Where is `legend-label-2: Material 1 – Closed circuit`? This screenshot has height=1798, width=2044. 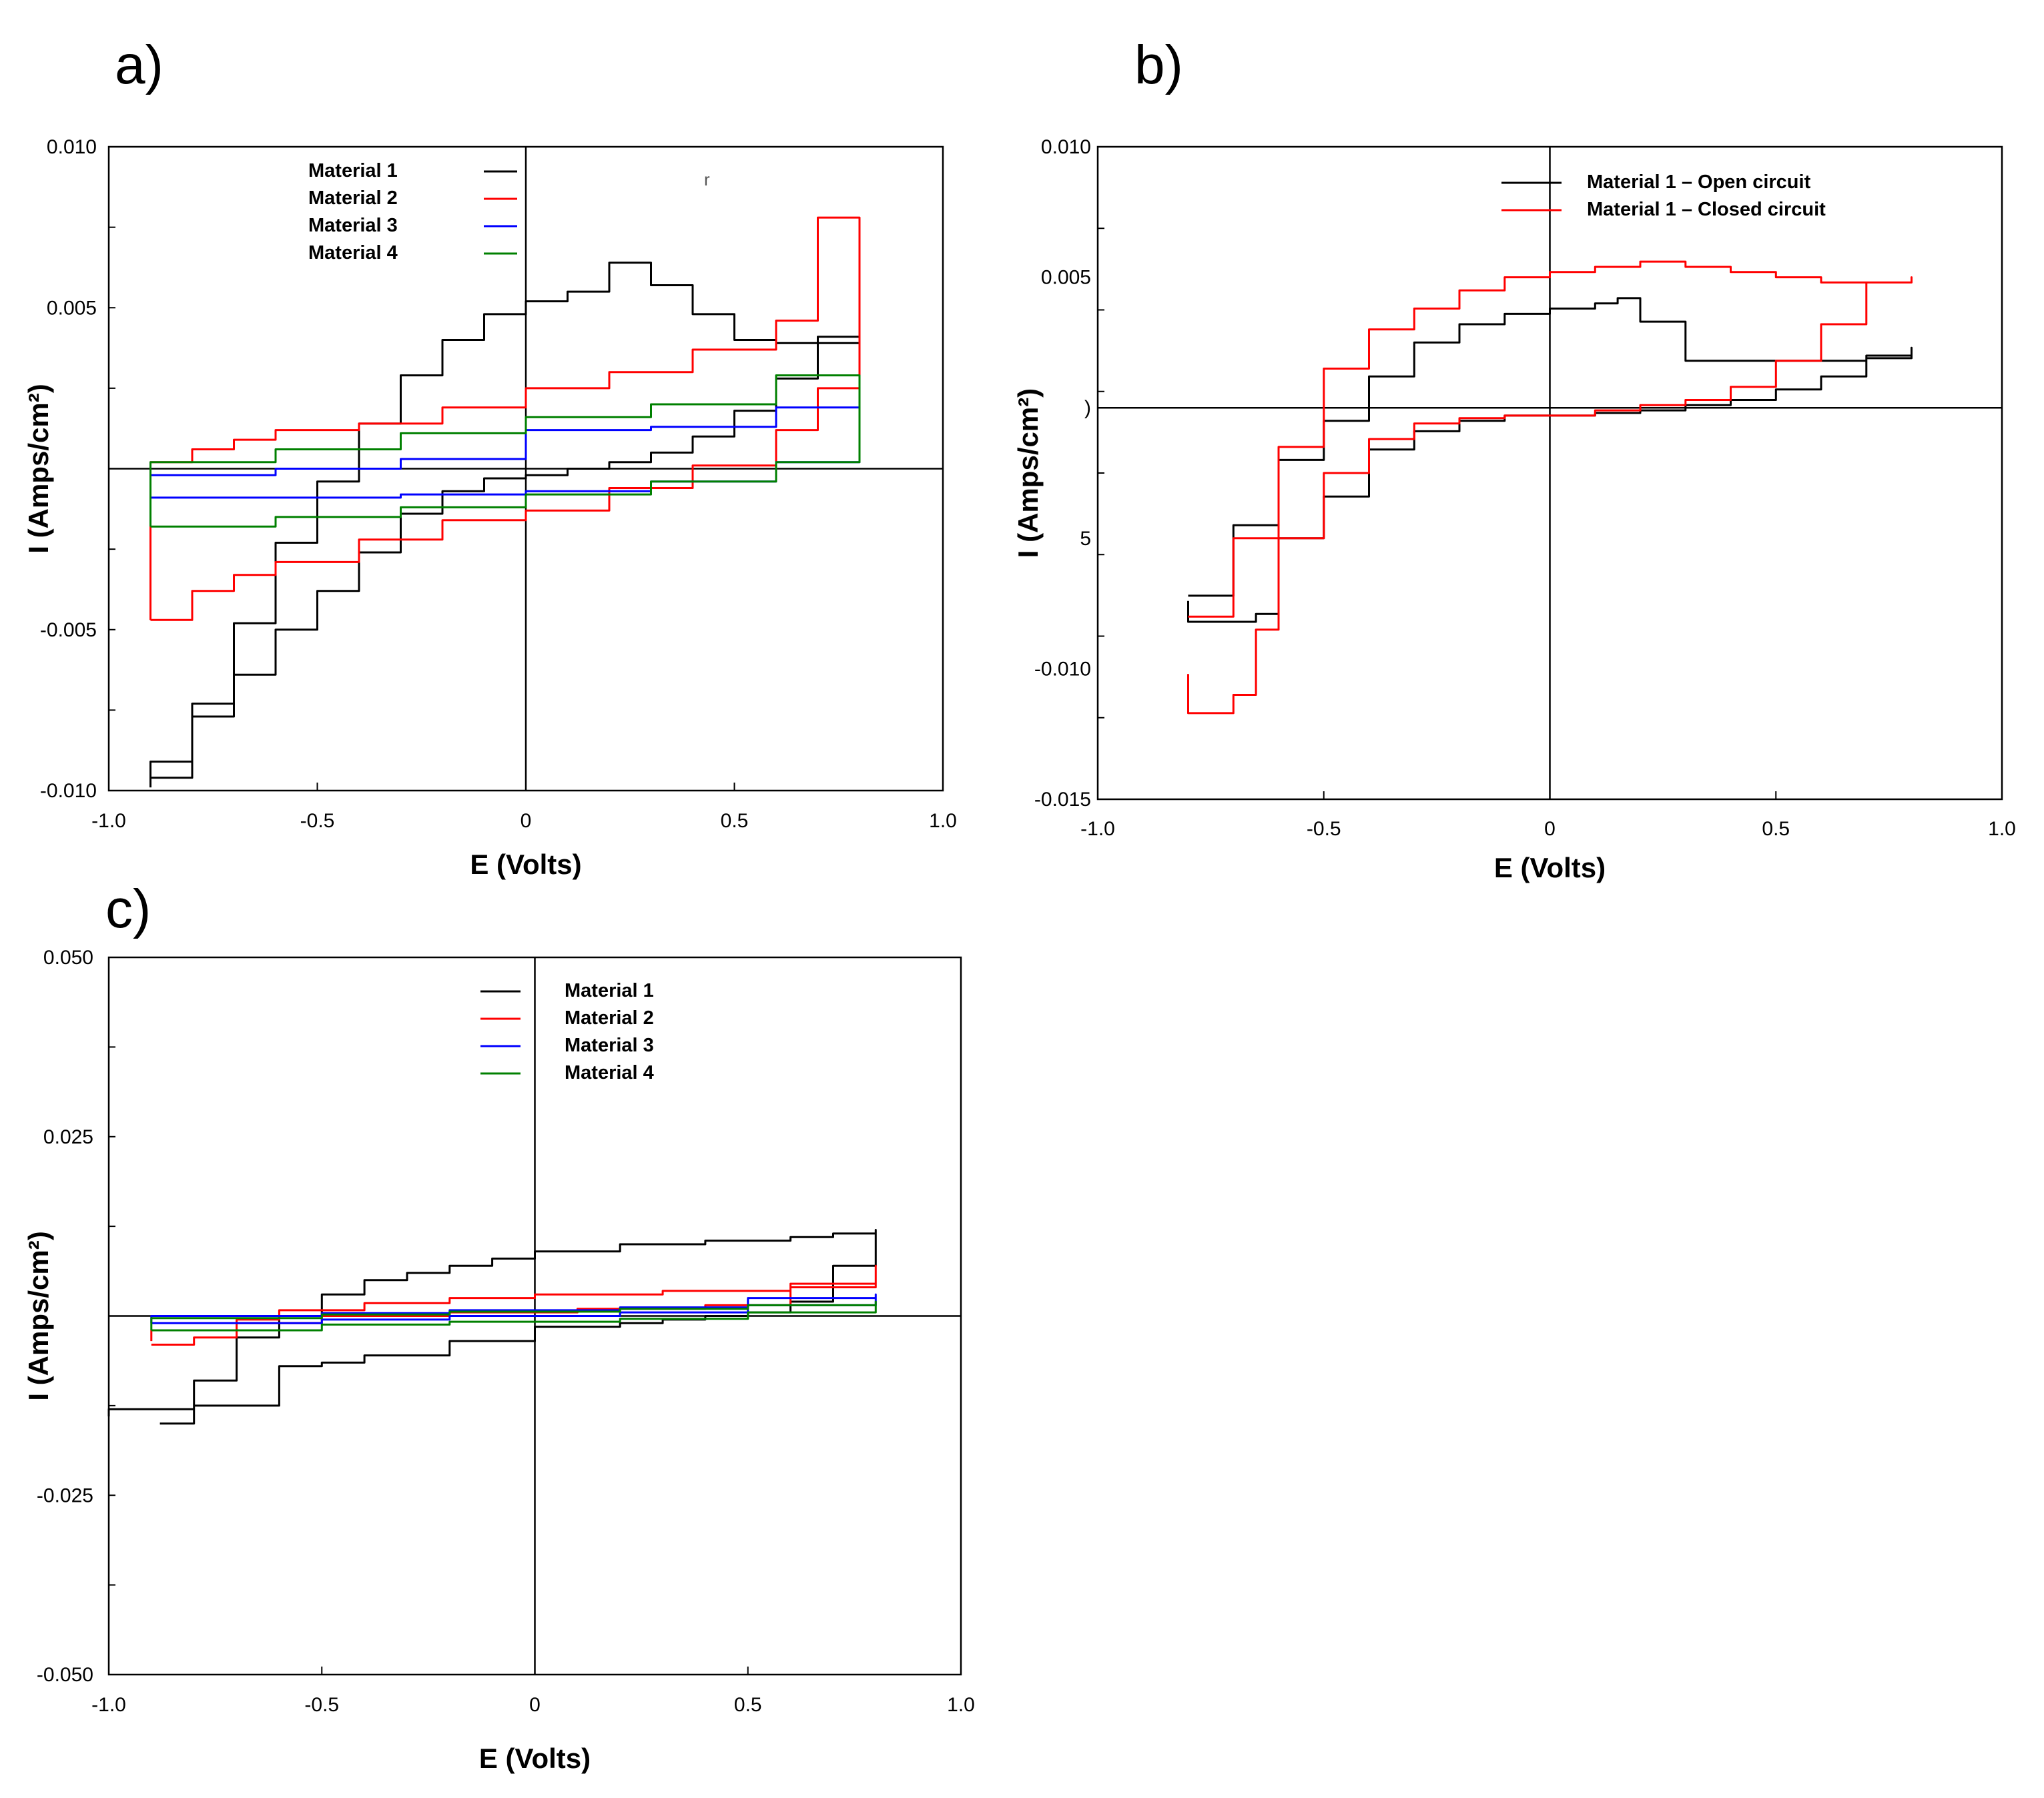 legend-label-2: Material 1 – Closed circuit is located at coordinates (1706, 210).